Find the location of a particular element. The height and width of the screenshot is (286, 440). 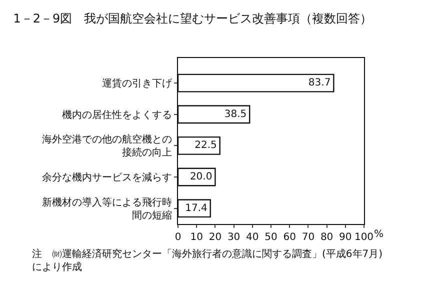

x-tick-label: 70 is located at coordinates (308, 237).